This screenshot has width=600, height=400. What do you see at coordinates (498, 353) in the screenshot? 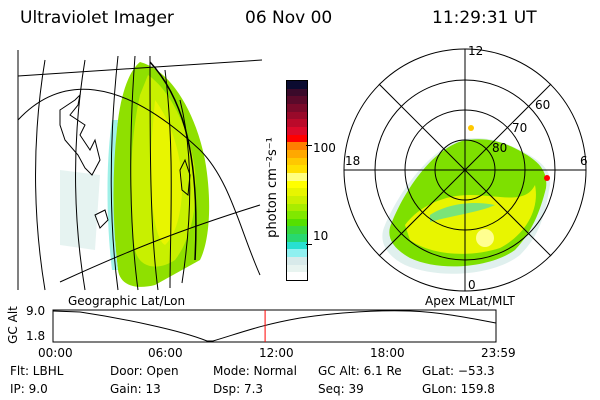
I see `timeline-xtick-4: 23:59` at bounding box center [498, 353].